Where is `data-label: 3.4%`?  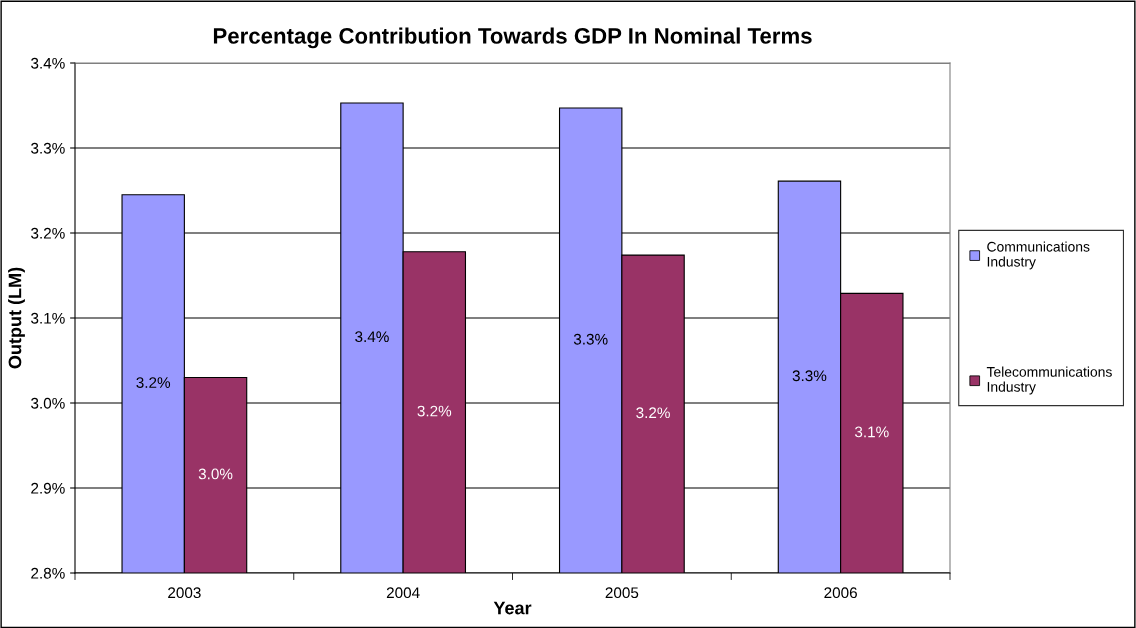 data-label: 3.4% is located at coordinates (372, 337).